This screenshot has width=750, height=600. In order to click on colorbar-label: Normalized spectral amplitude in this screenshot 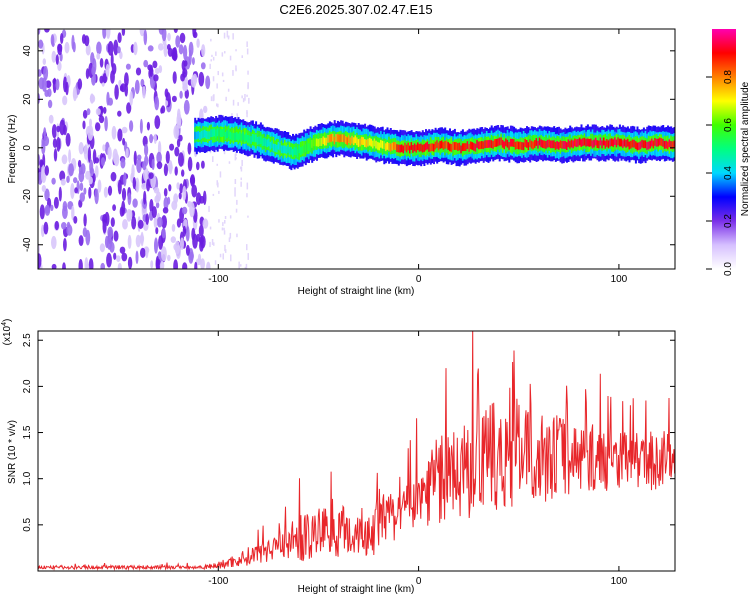, I will do `click(745, 148)`.